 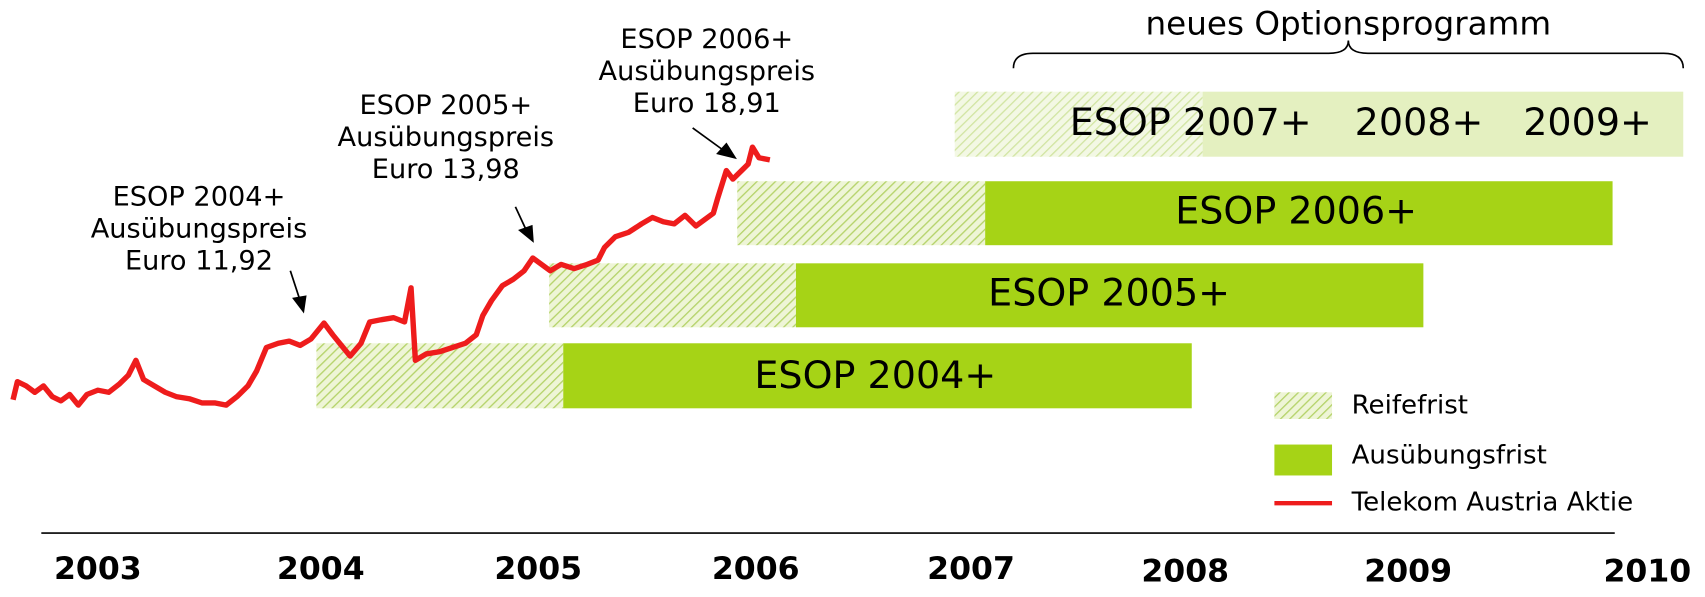 I want to click on annotation-line: Euro 18,91, so click(x=707, y=103).